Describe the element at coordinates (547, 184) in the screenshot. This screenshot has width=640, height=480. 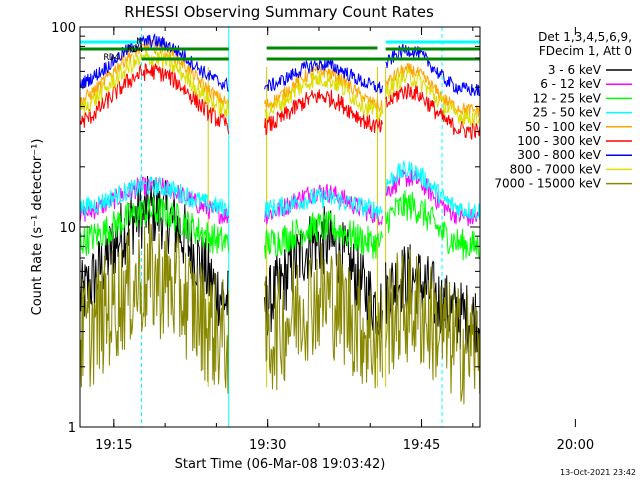
I see `legend-label-8: 7000 - 15000 keV` at that location.